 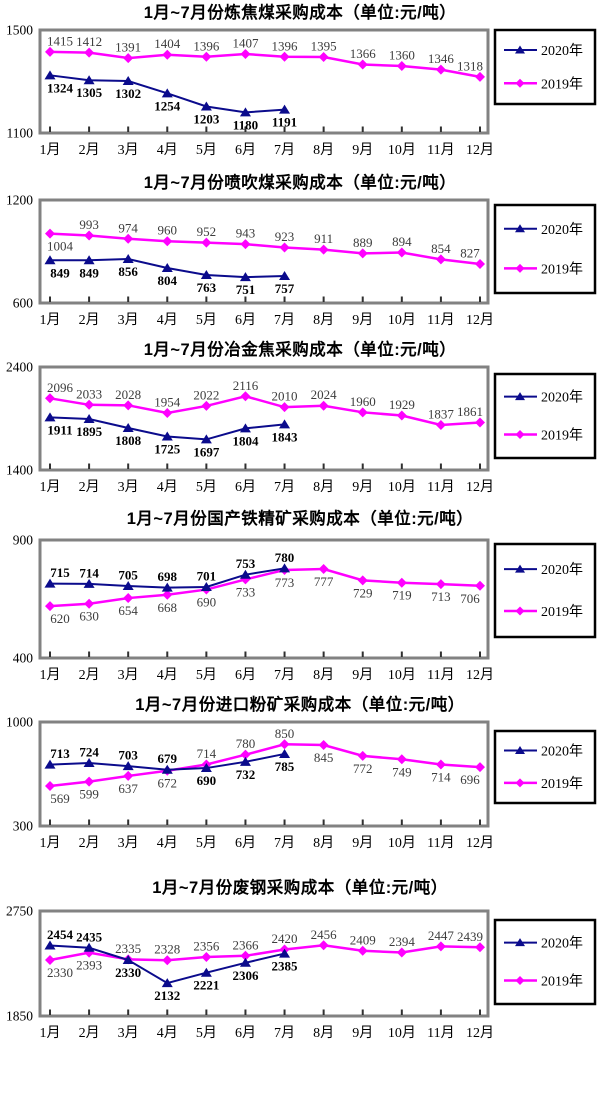 What do you see at coordinates (89, 393) in the screenshot?
I see `data-label-2019年: 2033` at bounding box center [89, 393].